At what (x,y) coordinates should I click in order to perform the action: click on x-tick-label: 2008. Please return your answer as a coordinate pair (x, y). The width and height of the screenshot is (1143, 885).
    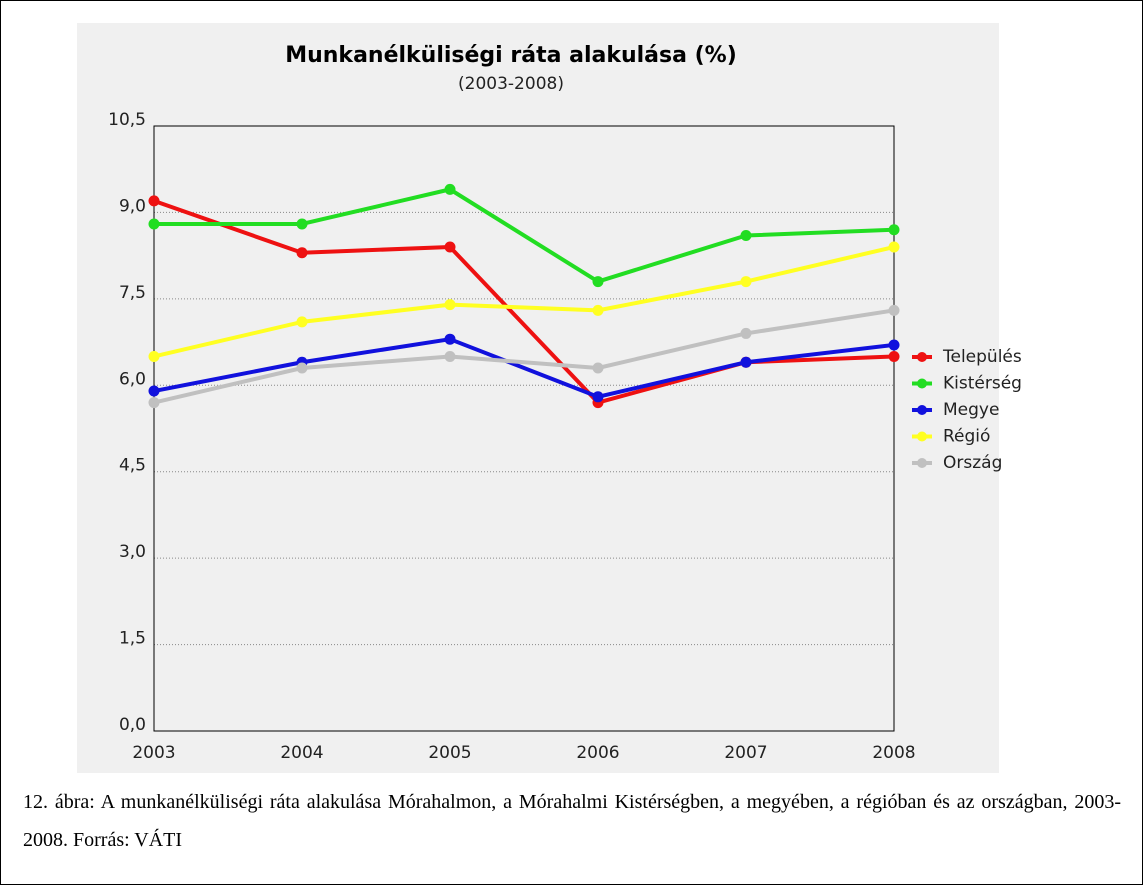
    Looking at the image, I should click on (893, 753).